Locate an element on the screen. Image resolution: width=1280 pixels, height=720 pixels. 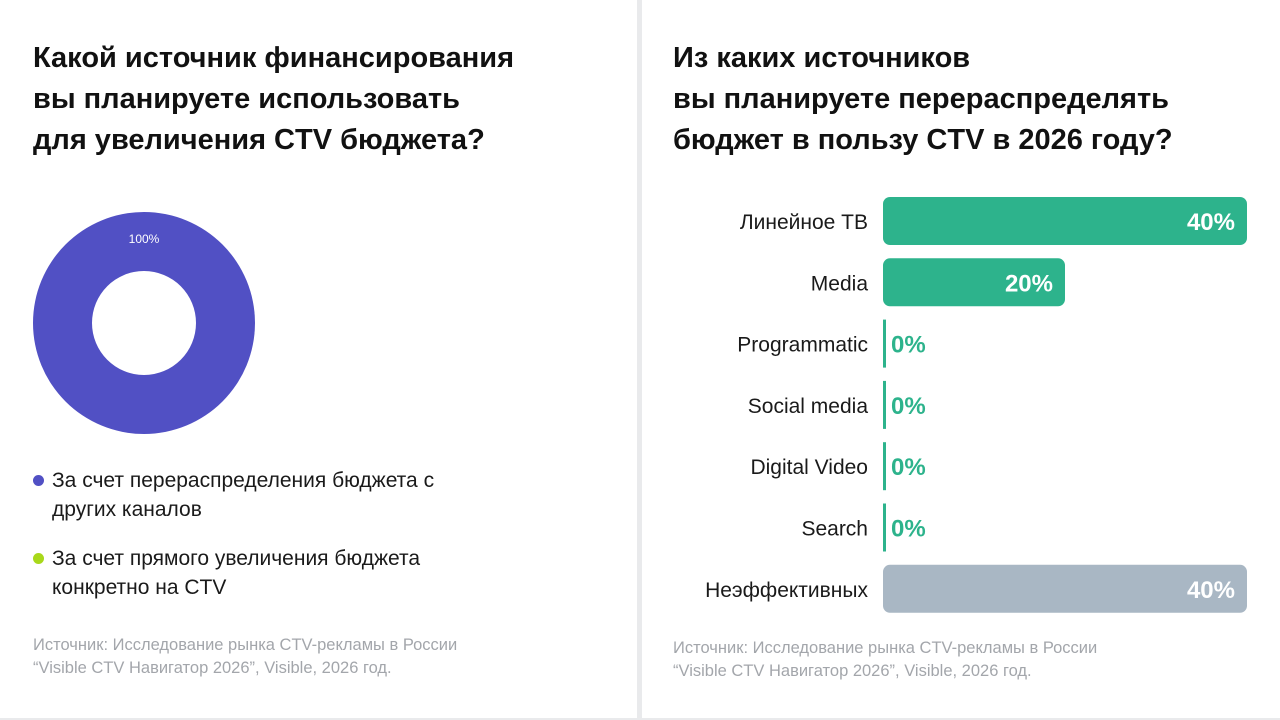
legend-text-line: других каналов is located at coordinates (127, 509).